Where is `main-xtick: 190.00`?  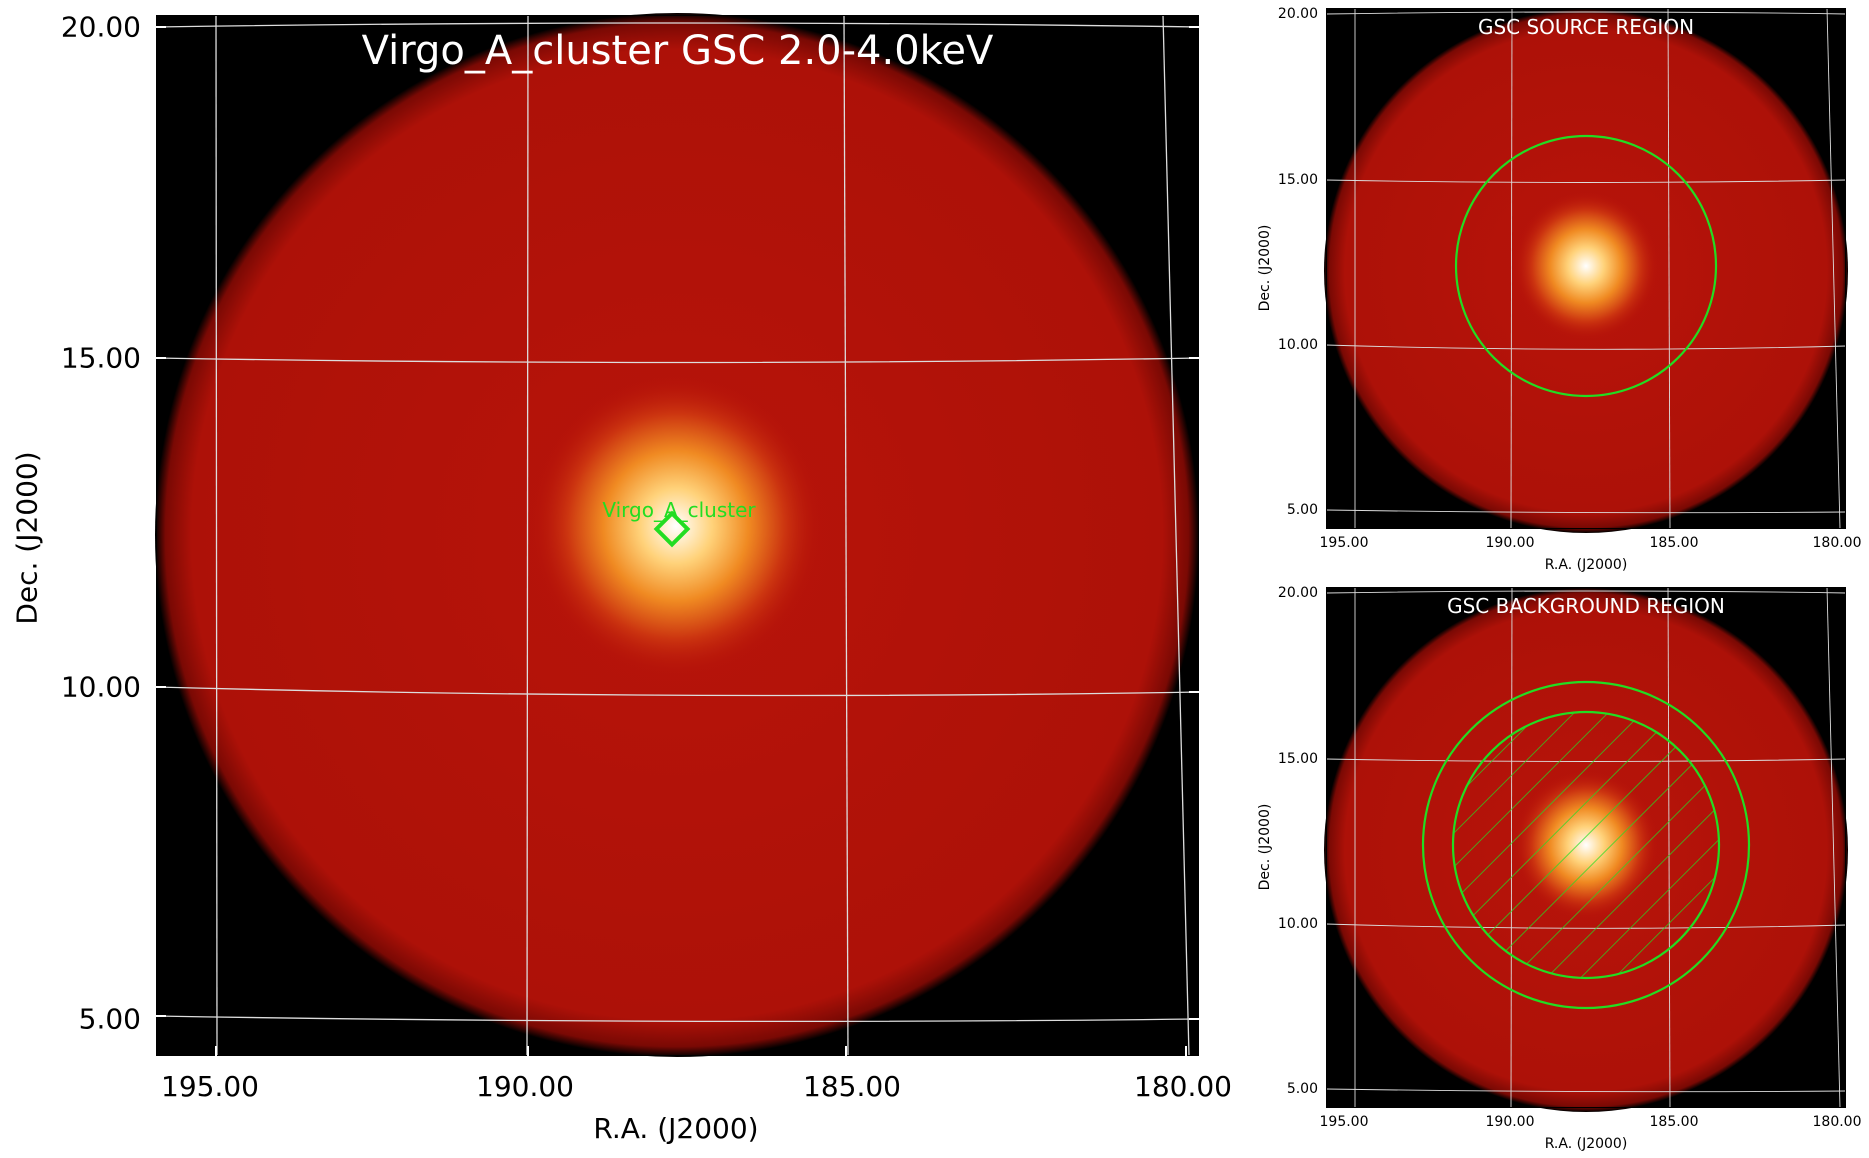 main-xtick: 190.00 is located at coordinates (525, 1086).